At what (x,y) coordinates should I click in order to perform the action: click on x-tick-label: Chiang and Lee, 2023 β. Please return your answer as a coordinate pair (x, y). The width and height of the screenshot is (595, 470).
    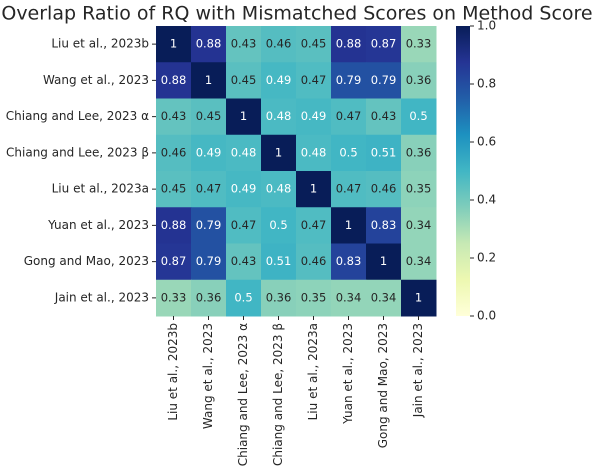
    Looking at the image, I should click on (278, 394).